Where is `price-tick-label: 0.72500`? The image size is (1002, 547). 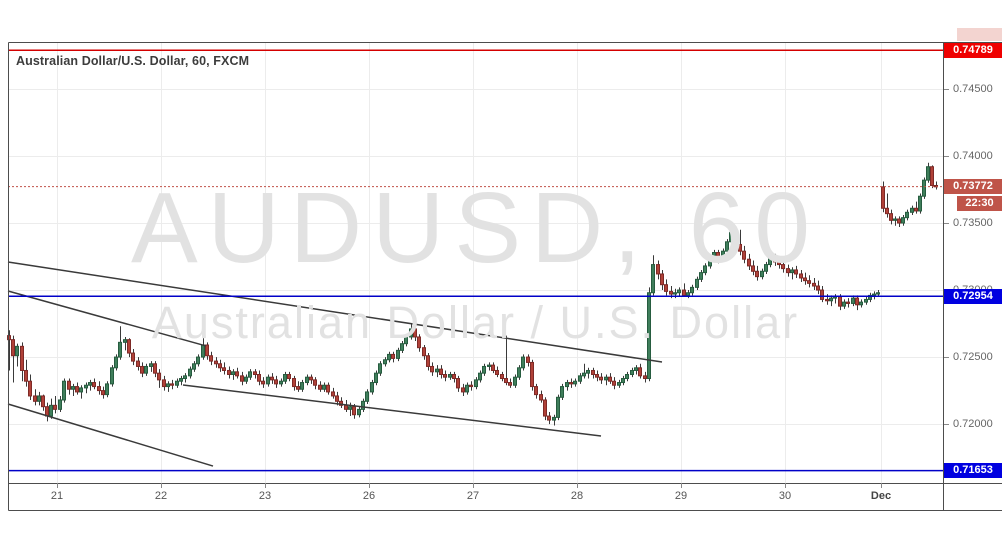 price-tick-label: 0.72500 is located at coordinates (973, 357).